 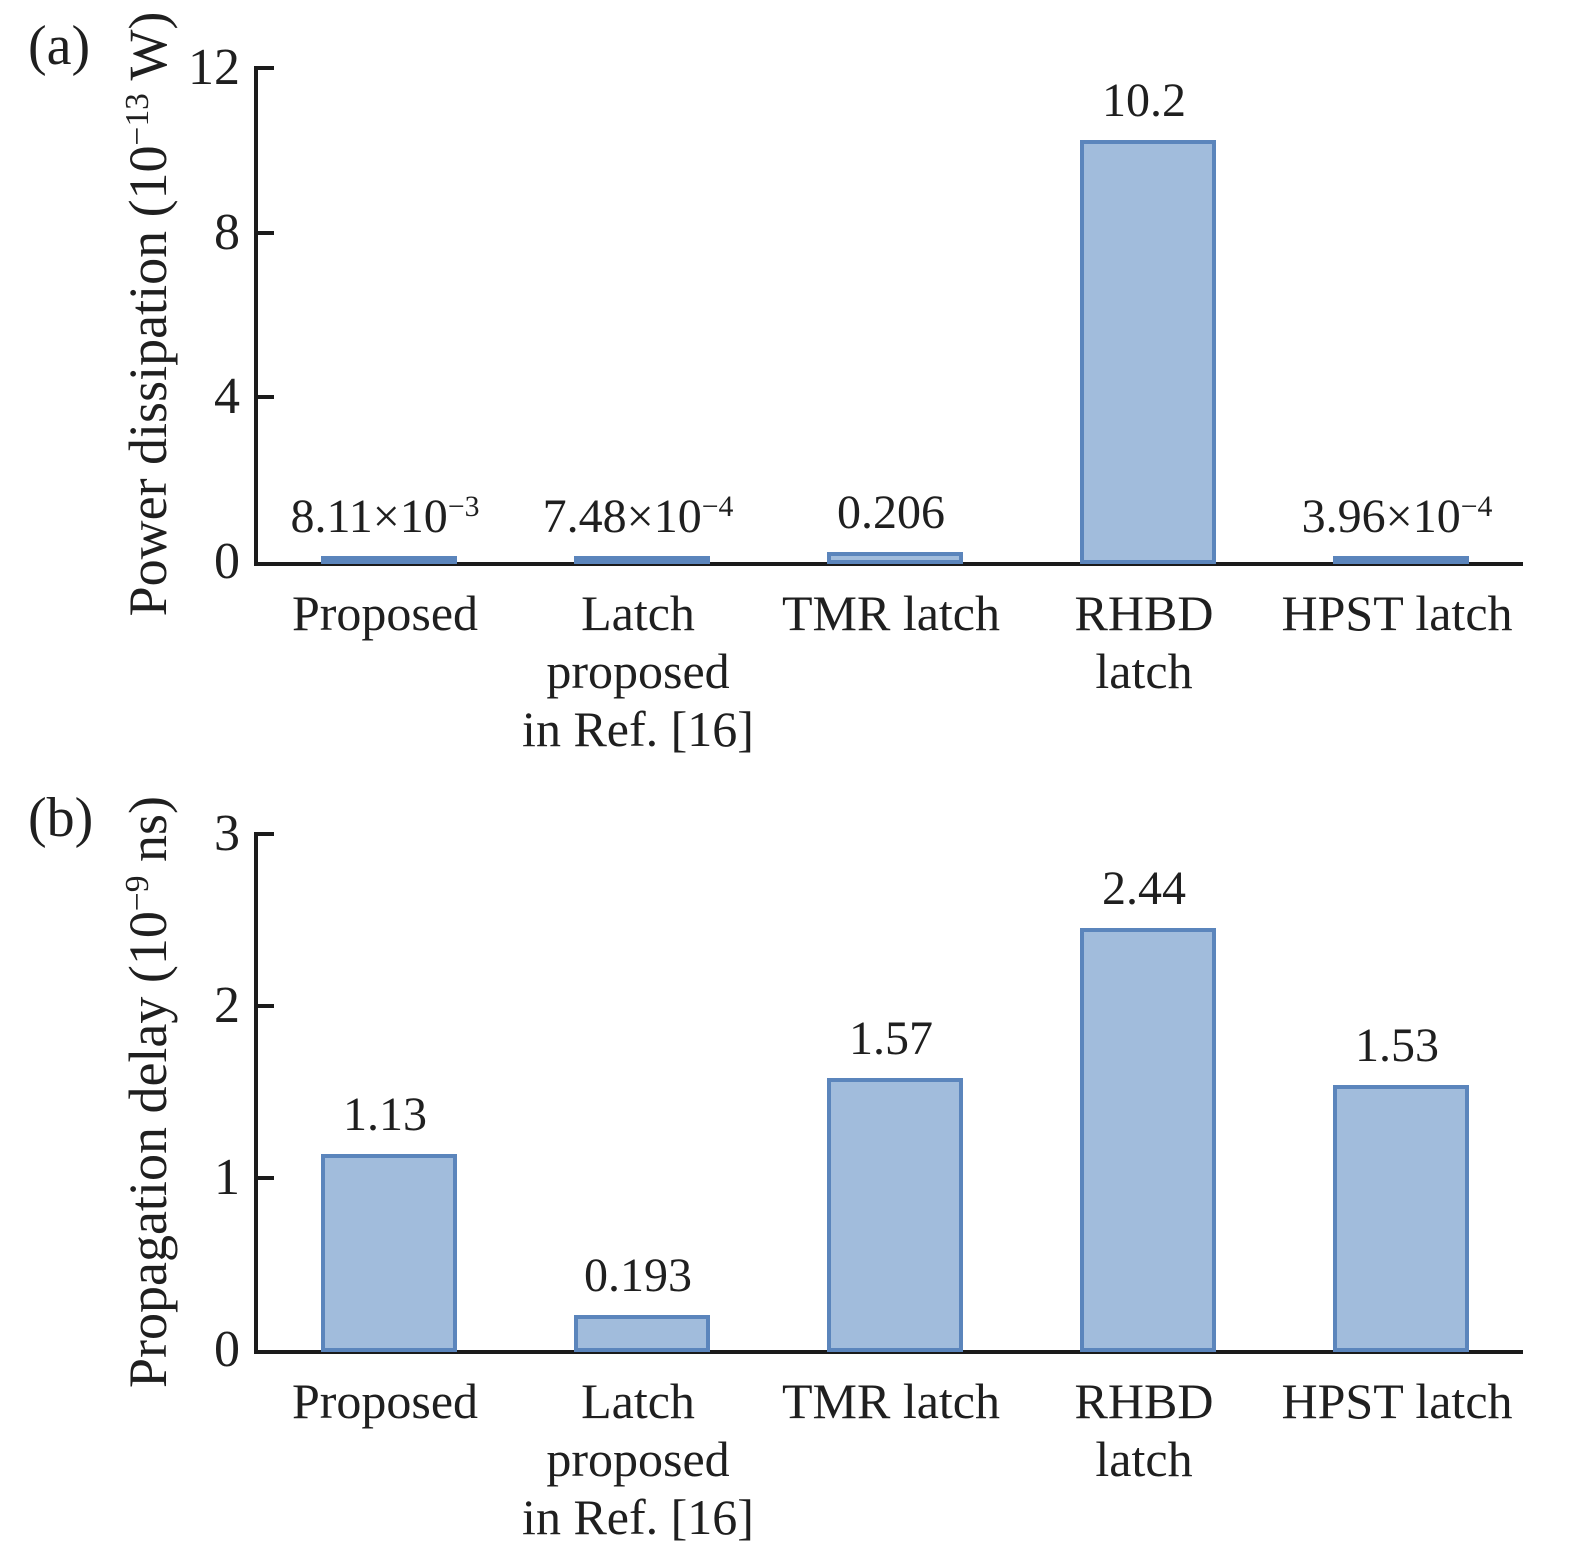 What do you see at coordinates (61, 818) in the screenshot?
I see `panel-b-tag: (b)` at bounding box center [61, 818].